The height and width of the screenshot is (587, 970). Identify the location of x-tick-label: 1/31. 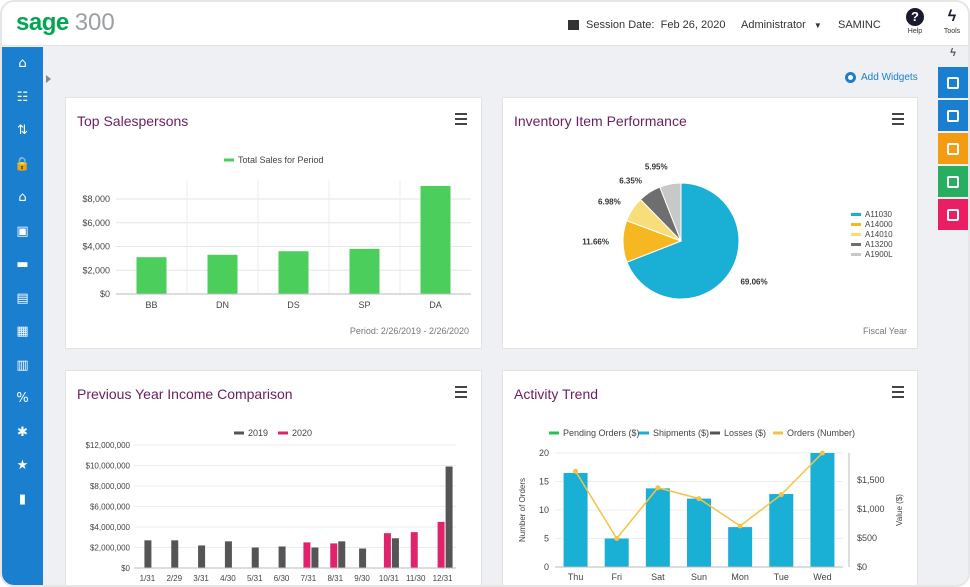
(148, 578).